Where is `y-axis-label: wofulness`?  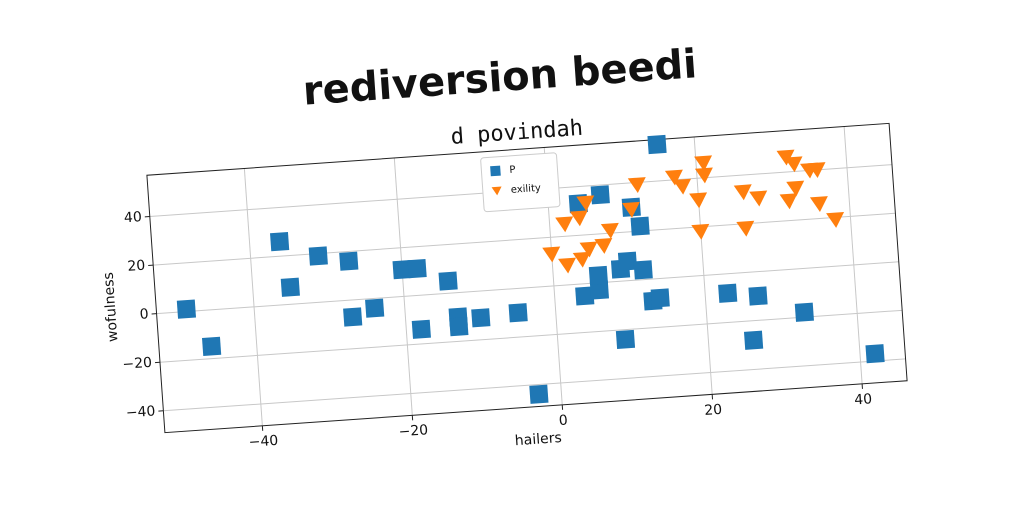 y-axis-label: wofulness is located at coordinates (111, 307).